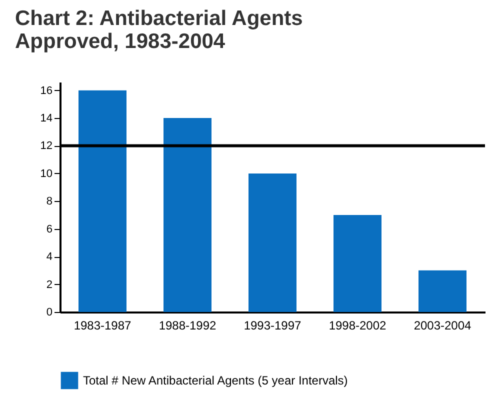 Image resolution: width=501 pixels, height=416 pixels. I want to click on legend-label: Total # New Antibacterial Agents (5 year Intervals), so click(215, 381).